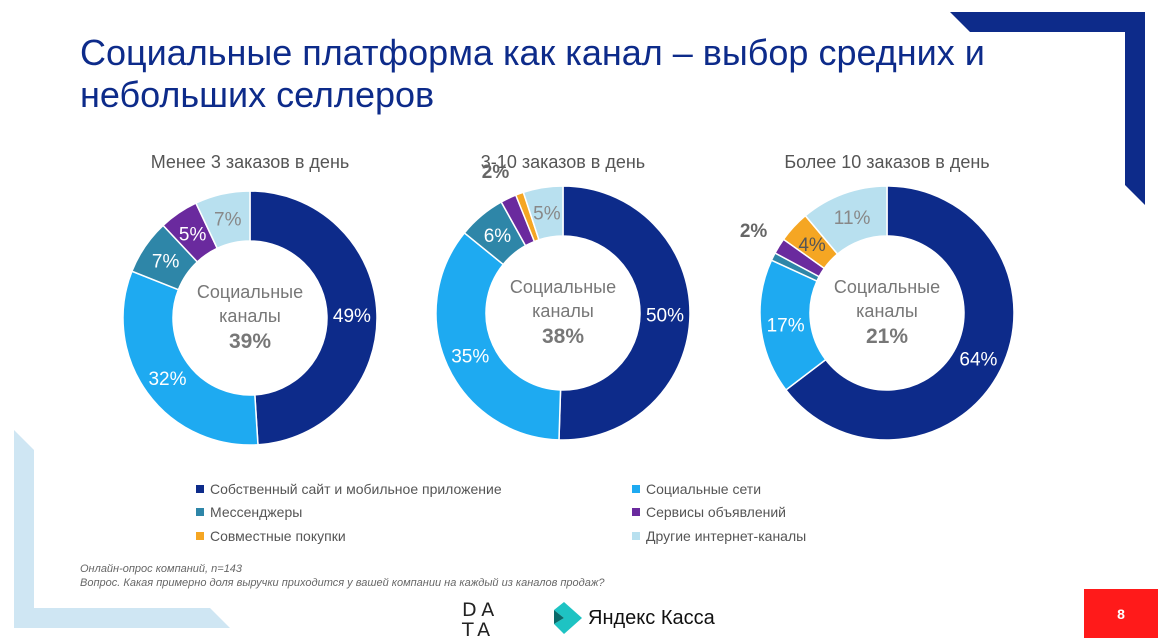 This screenshot has width=1158, height=641. I want to click on legend-item-messengers: Мессенджеры, so click(249, 512).